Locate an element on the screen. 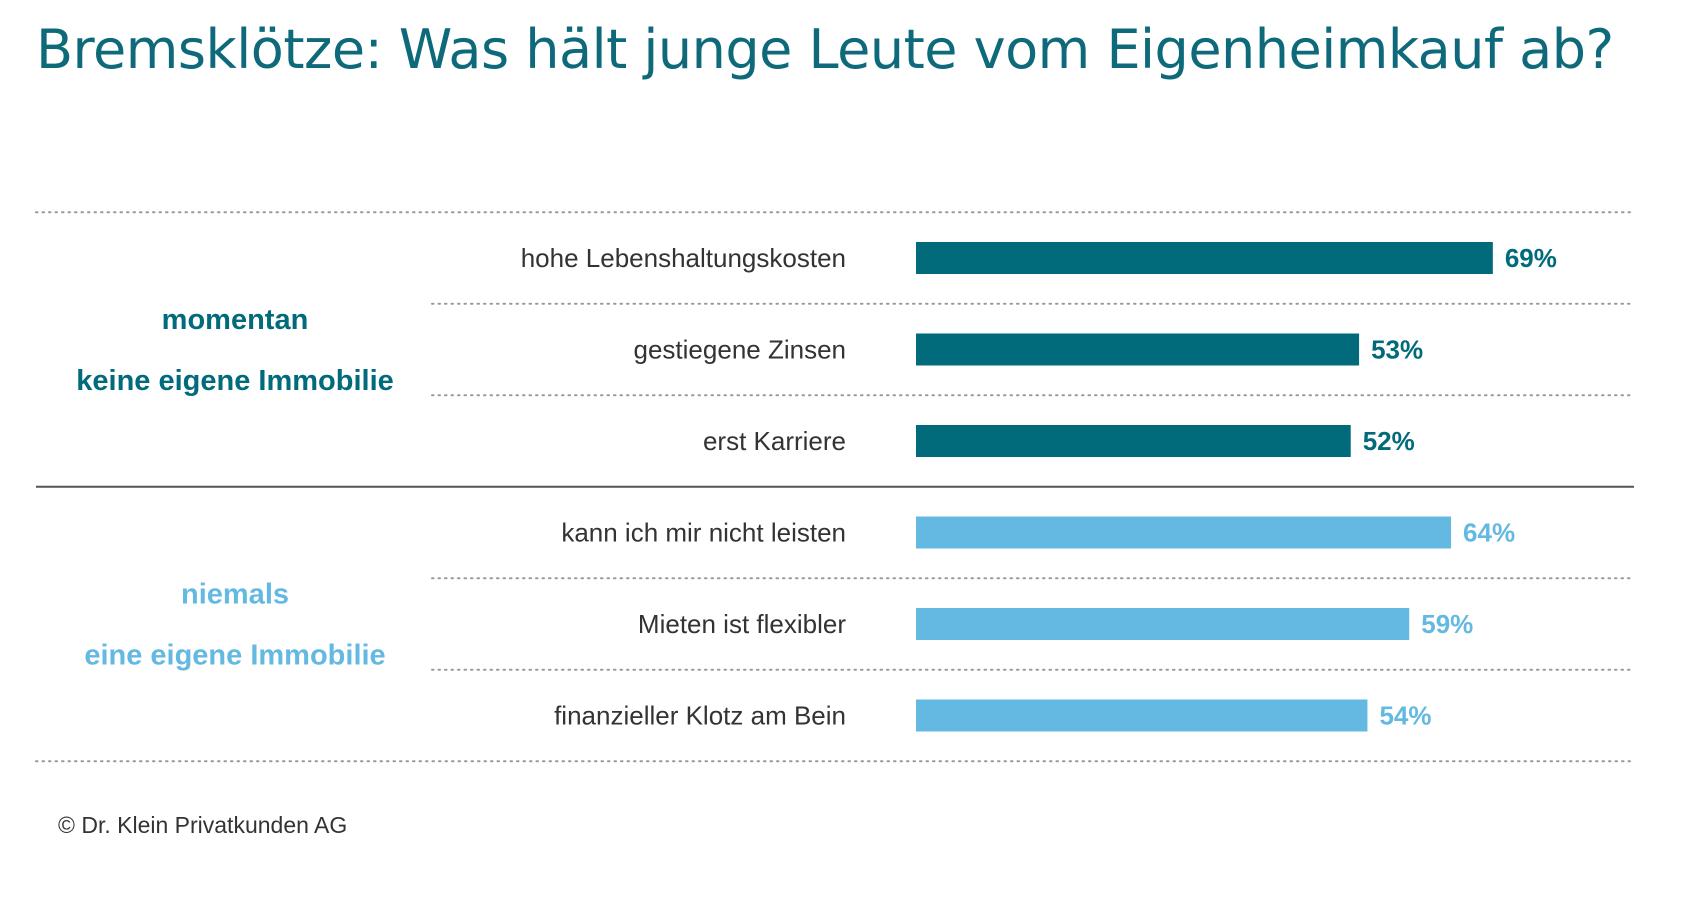 This screenshot has height=905, width=1701. value-label: 69% is located at coordinates (1531, 258).